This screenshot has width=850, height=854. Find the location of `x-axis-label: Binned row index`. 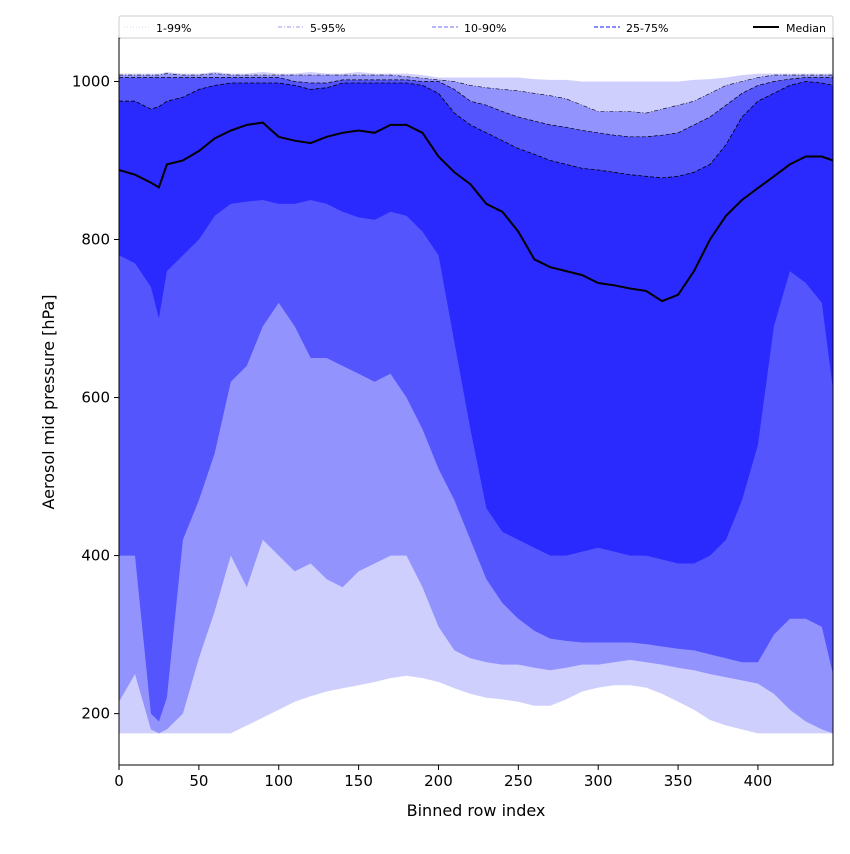

x-axis-label: Binned row index is located at coordinates (476, 810).